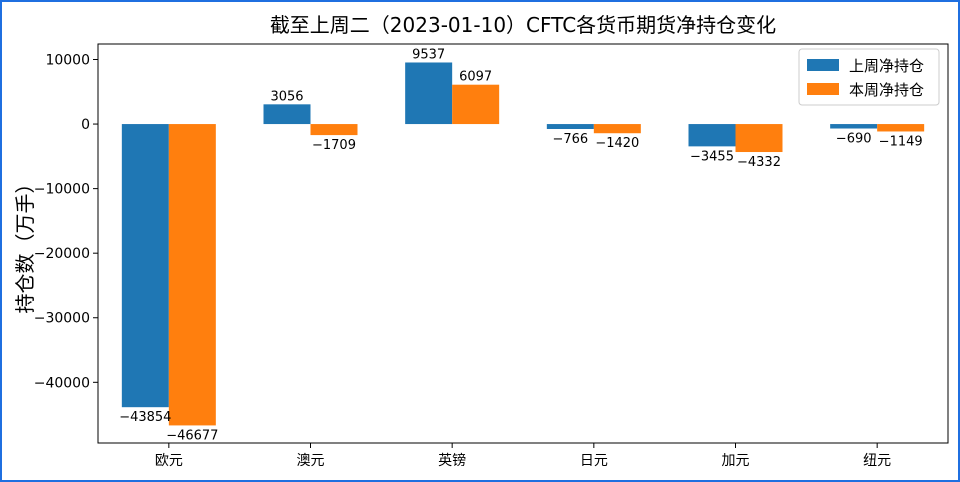  I want to click on y-tick-label-2: −20000, so click(62, 254).